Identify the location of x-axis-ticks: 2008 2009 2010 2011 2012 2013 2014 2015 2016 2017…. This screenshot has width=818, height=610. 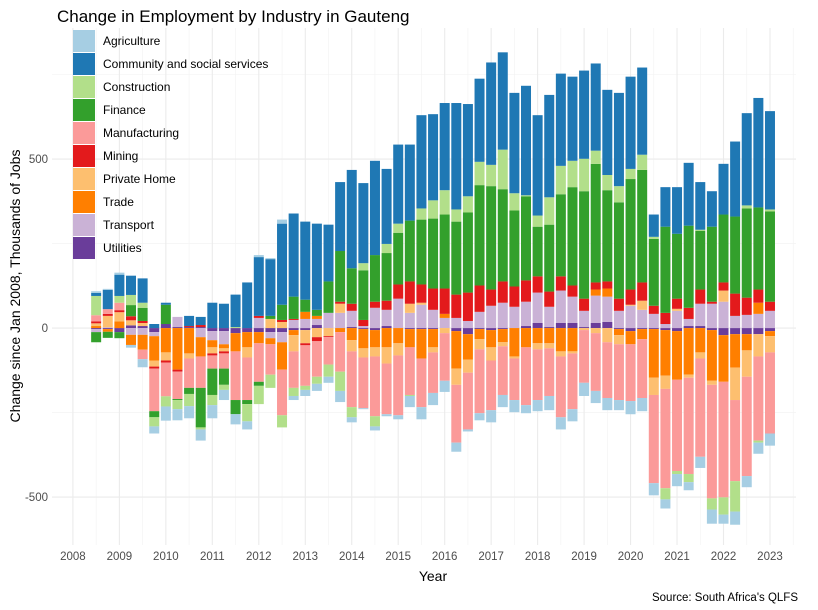
(421, 557).